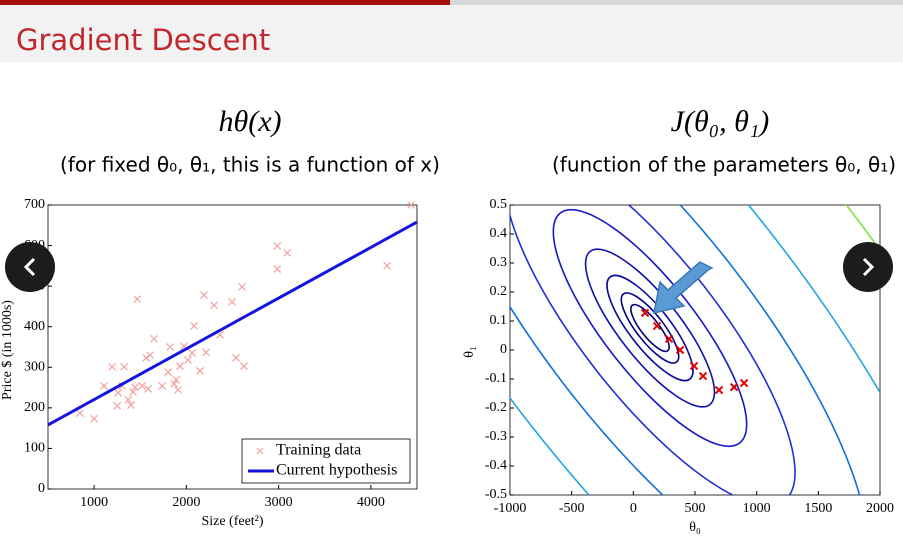 The width and height of the screenshot is (903, 558). What do you see at coordinates (499, 233) in the screenshot?
I see `y-tick-label: 0.4` at bounding box center [499, 233].